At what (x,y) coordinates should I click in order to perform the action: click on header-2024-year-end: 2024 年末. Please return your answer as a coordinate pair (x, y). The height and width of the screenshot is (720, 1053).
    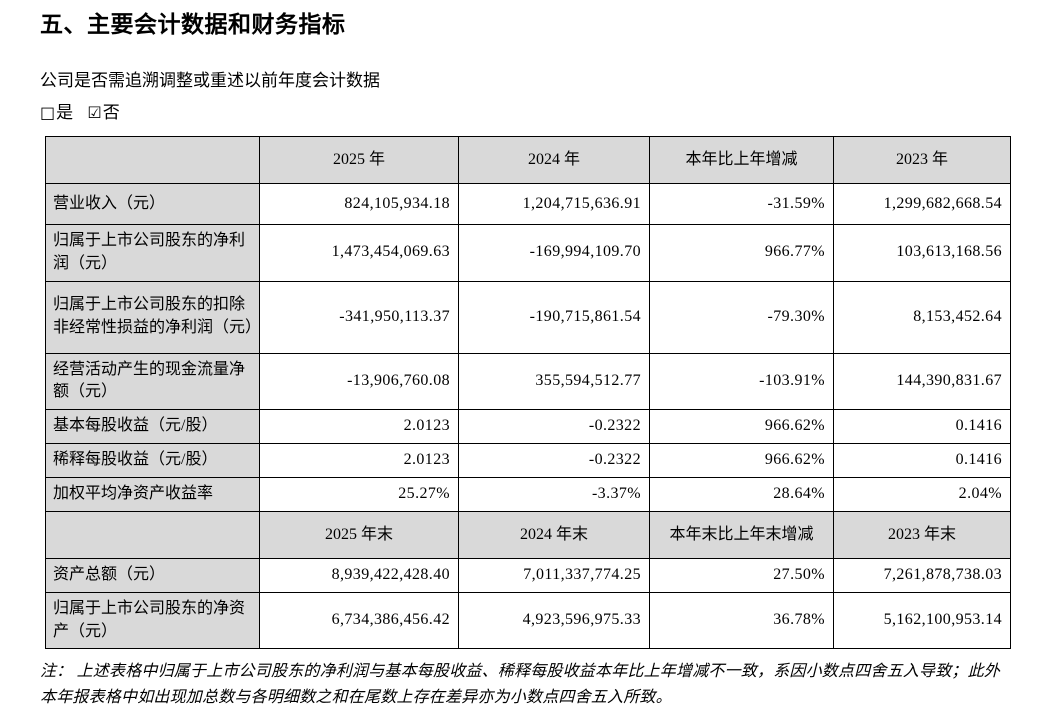
    Looking at the image, I should click on (554, 534).